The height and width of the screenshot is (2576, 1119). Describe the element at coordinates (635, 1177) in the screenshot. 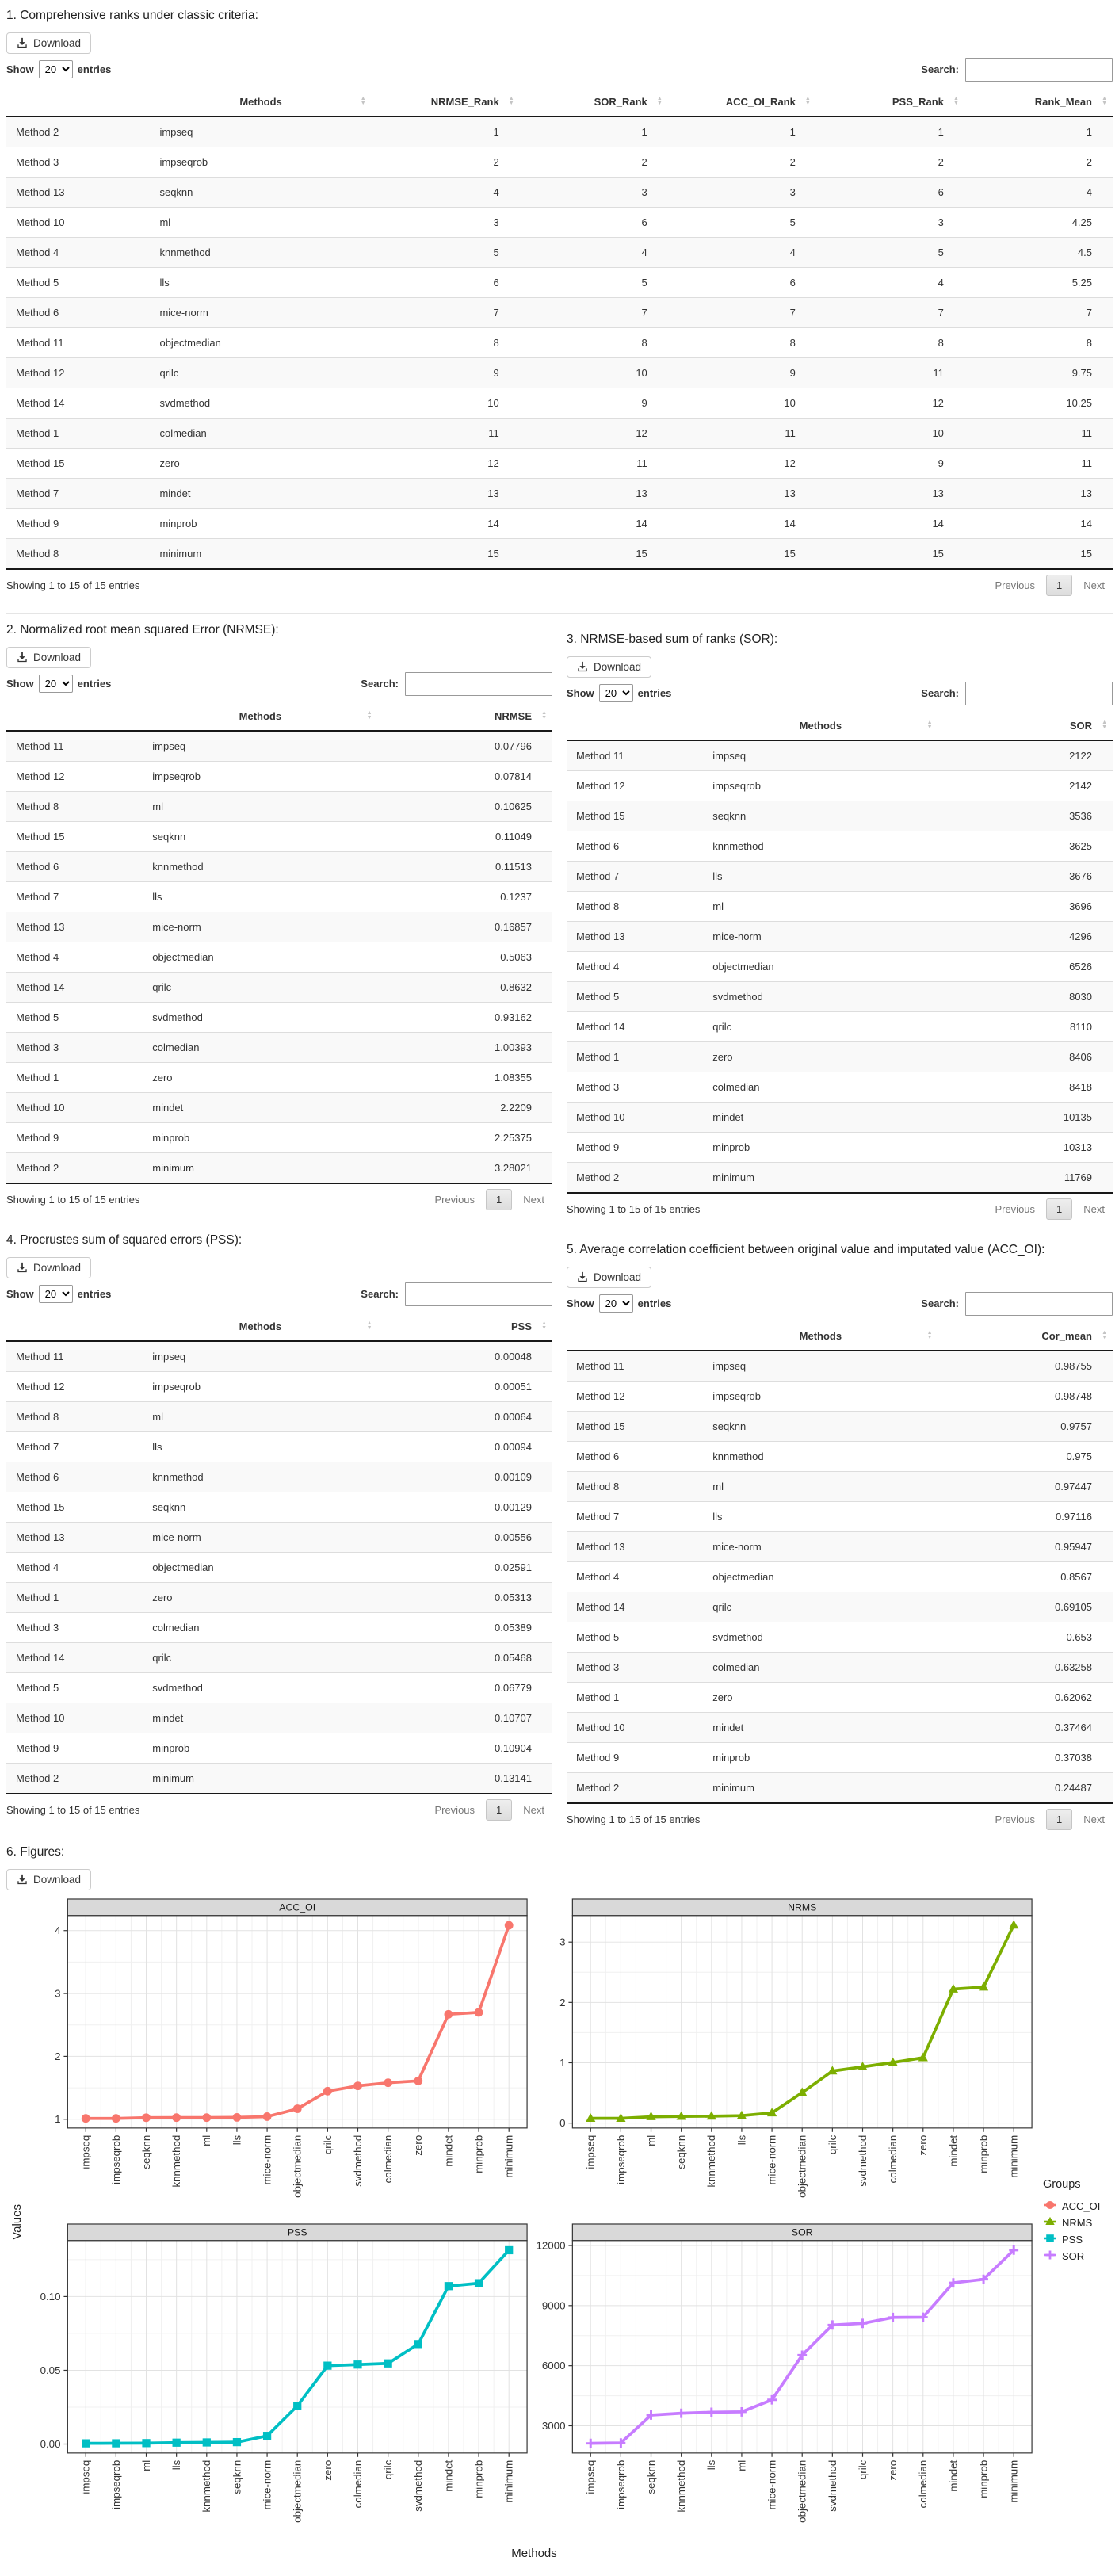

I see `row-name-cell: Method 2` at that location.